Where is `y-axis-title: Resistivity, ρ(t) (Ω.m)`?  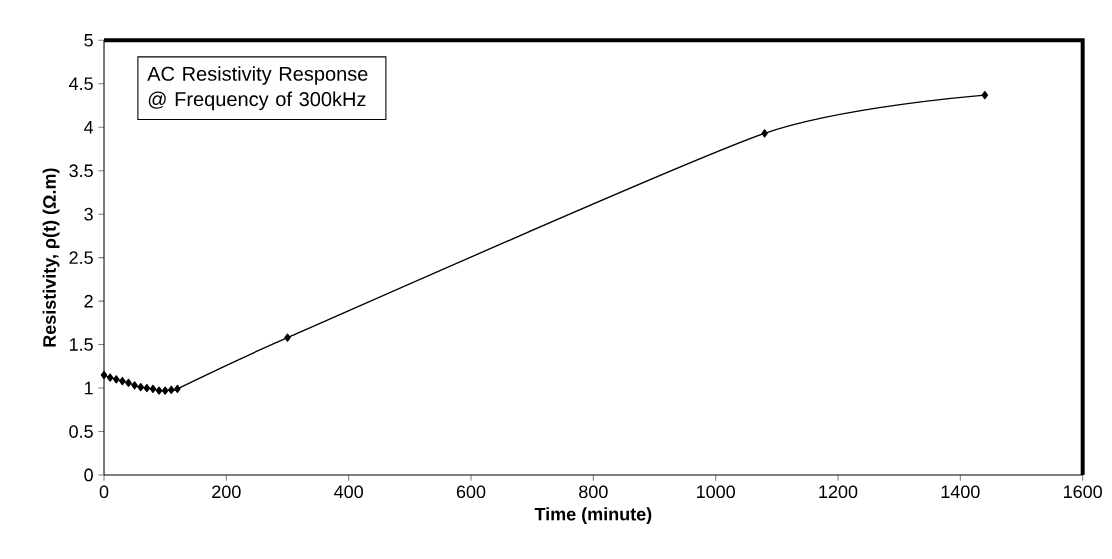
y-axis-title: Resistivity, ρ(t) (Ω.m) is located at coordinates (51, 257).